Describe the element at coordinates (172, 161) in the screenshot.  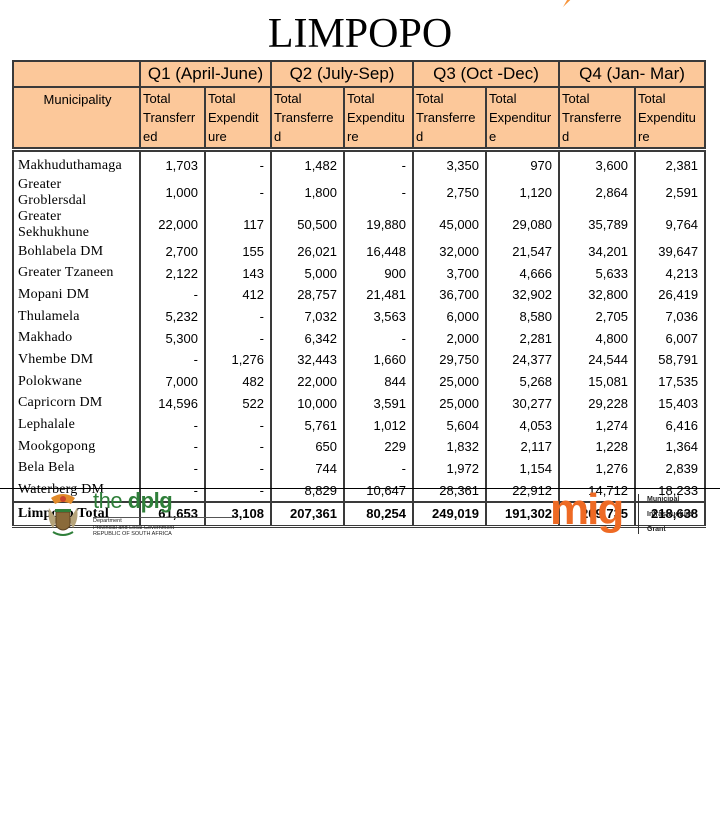
I see `q1-transferred-cell: 1,703` at that location.